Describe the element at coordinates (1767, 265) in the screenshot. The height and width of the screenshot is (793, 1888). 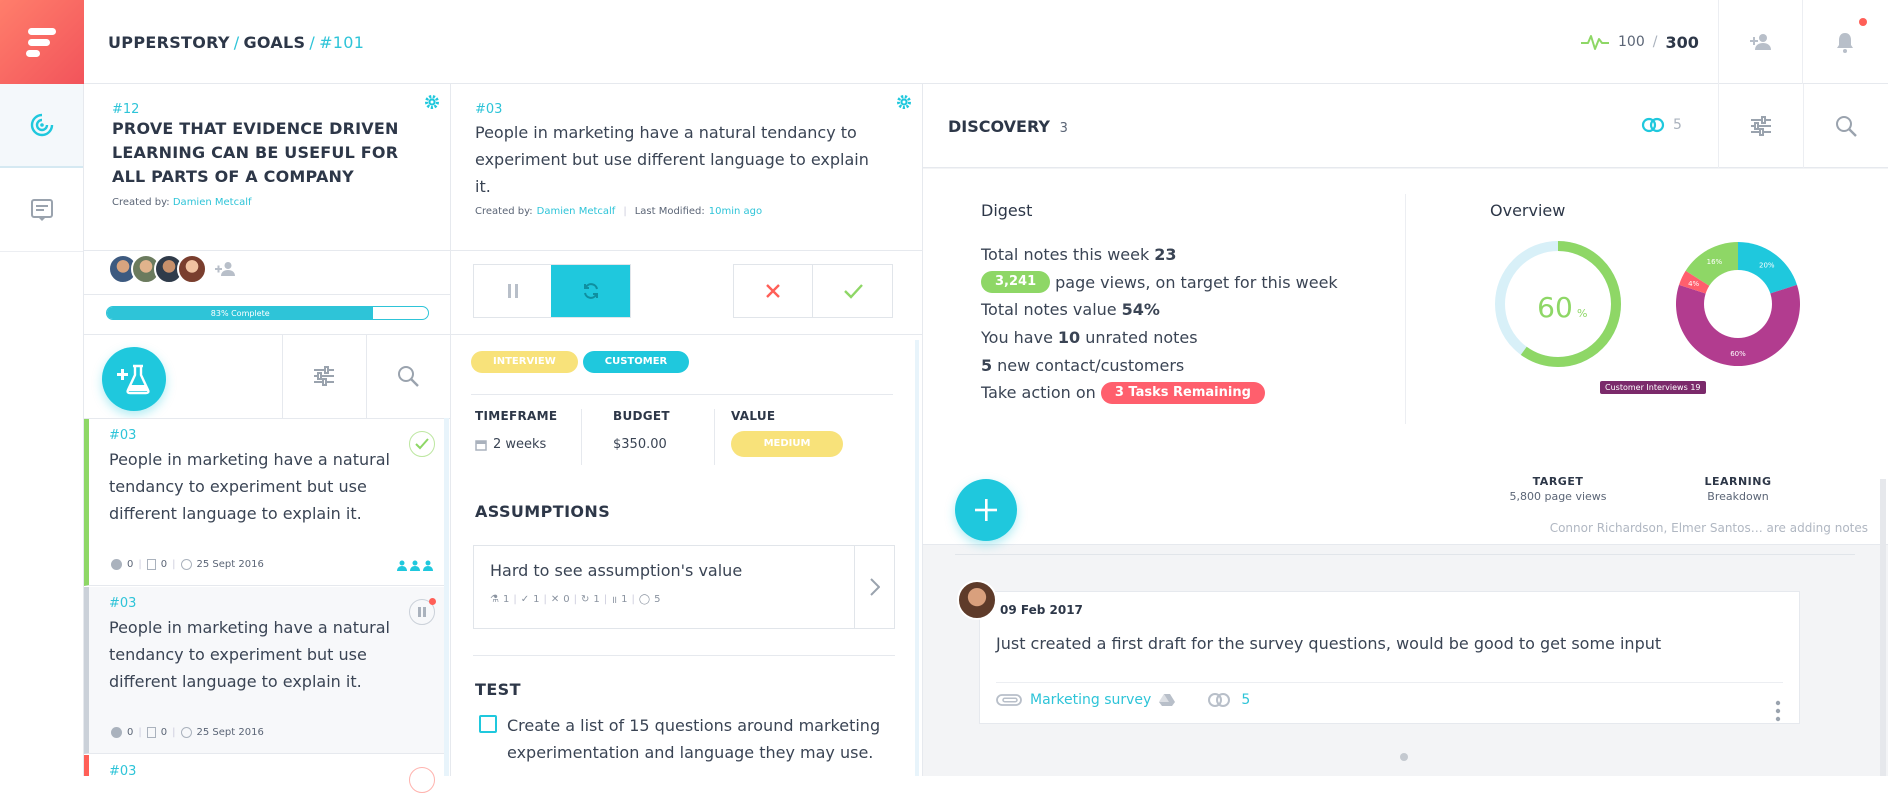
I see `donut-slice-label: 20%` at that location.